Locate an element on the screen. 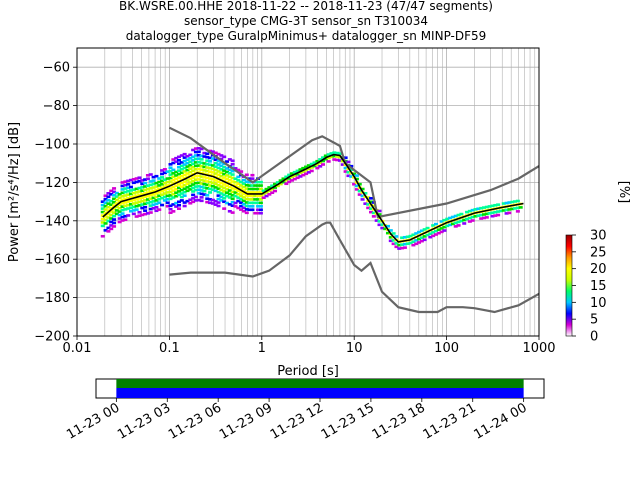 Image resolution: width=640 pixels, height=480 pixels. colorbar-tick-label: 5 is located at coordinates (594, 320).